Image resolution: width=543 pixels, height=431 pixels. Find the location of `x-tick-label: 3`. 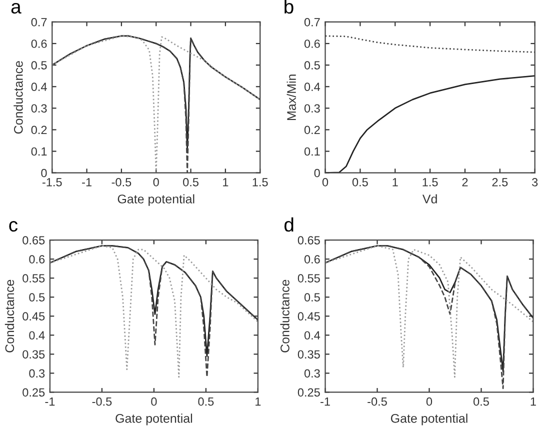

x-tick-label: 3 is located at coordinates (535, 182).